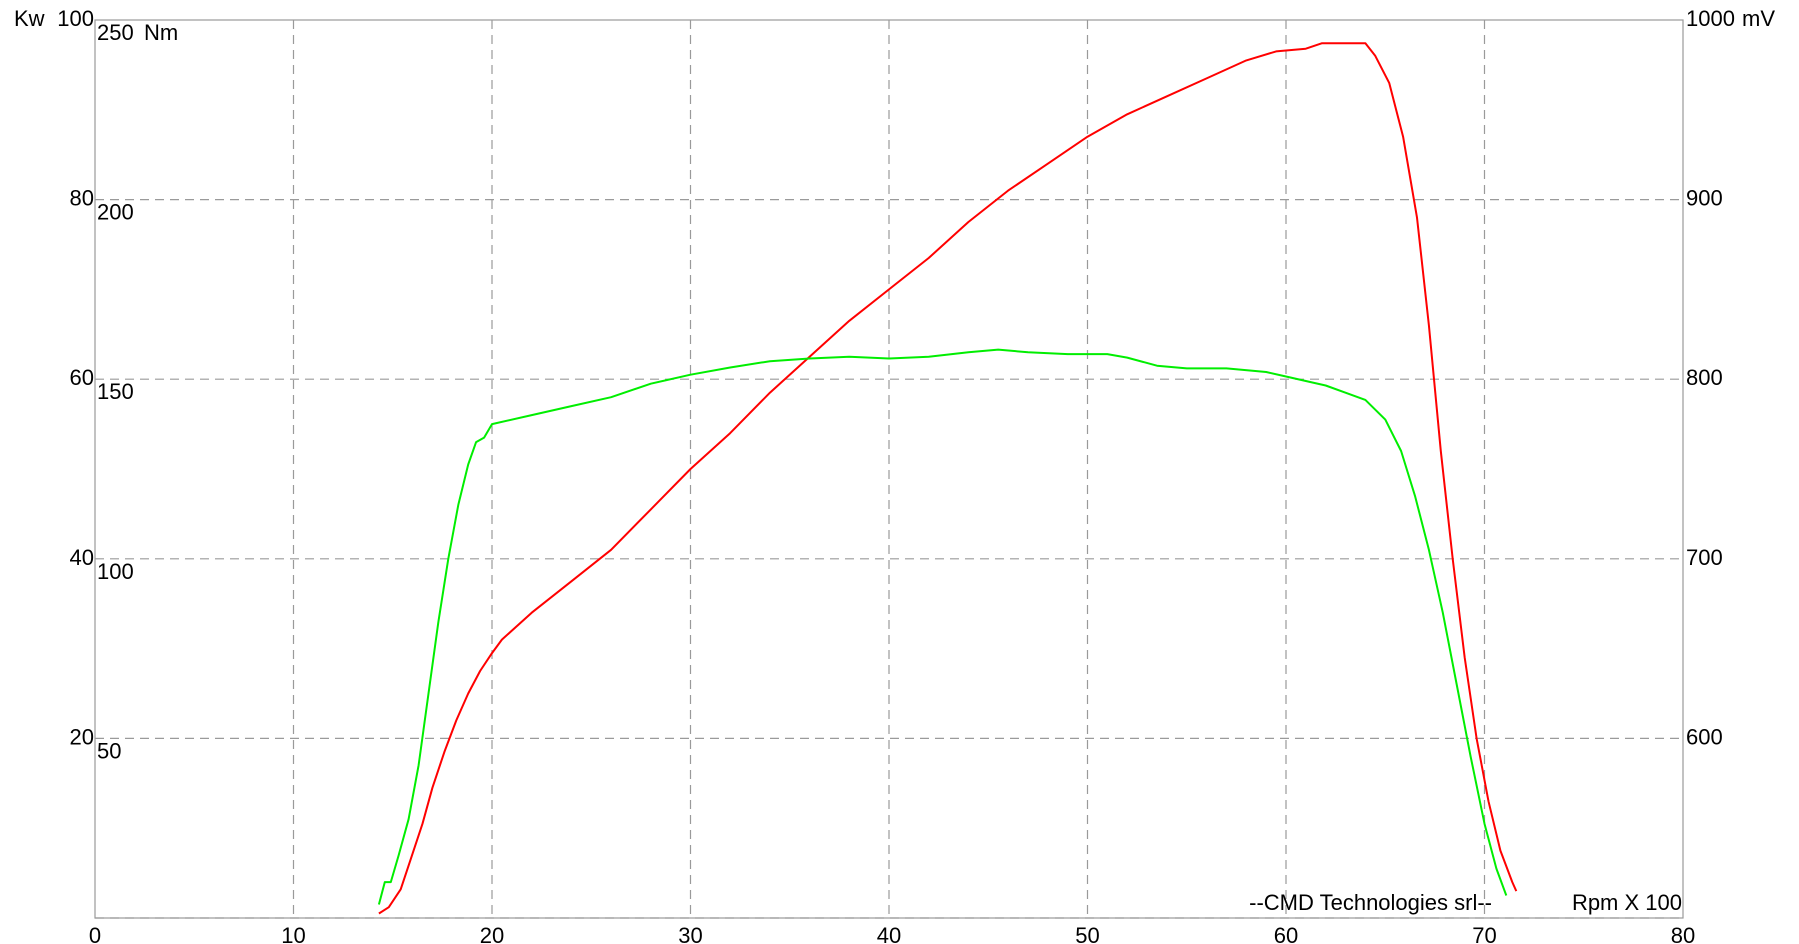 This screenshot has height=944, width=1799. What do you see at coordinates (75, 18) in the screenshot?
I see `power-tick-label: 100` at bounding box center [75, 18].